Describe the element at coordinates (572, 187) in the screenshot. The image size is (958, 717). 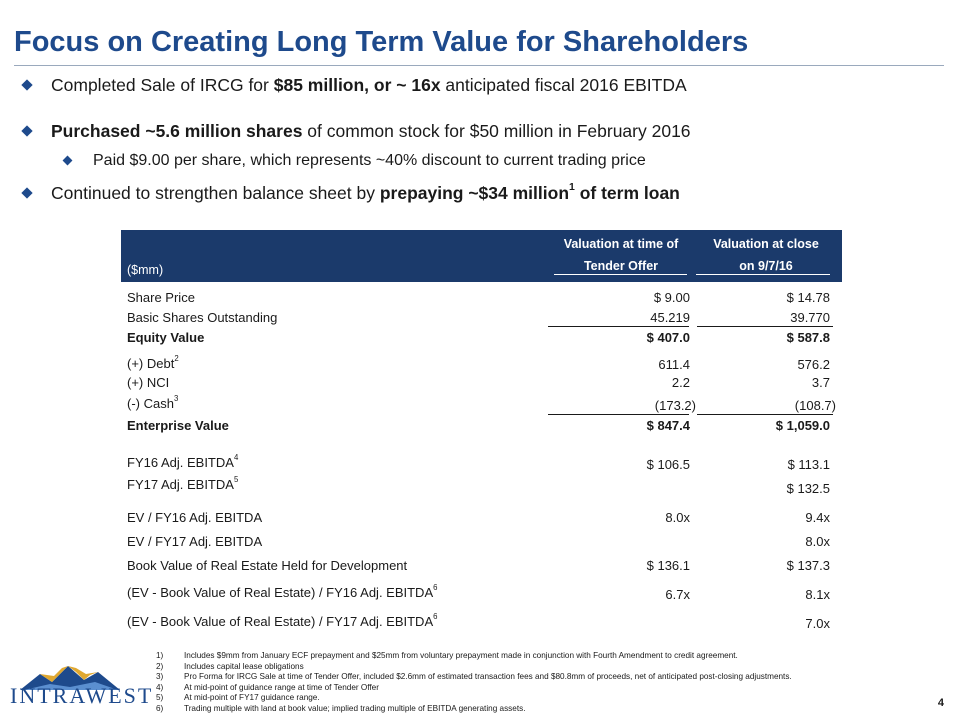
I see `footnote-ref: 1` at that location.